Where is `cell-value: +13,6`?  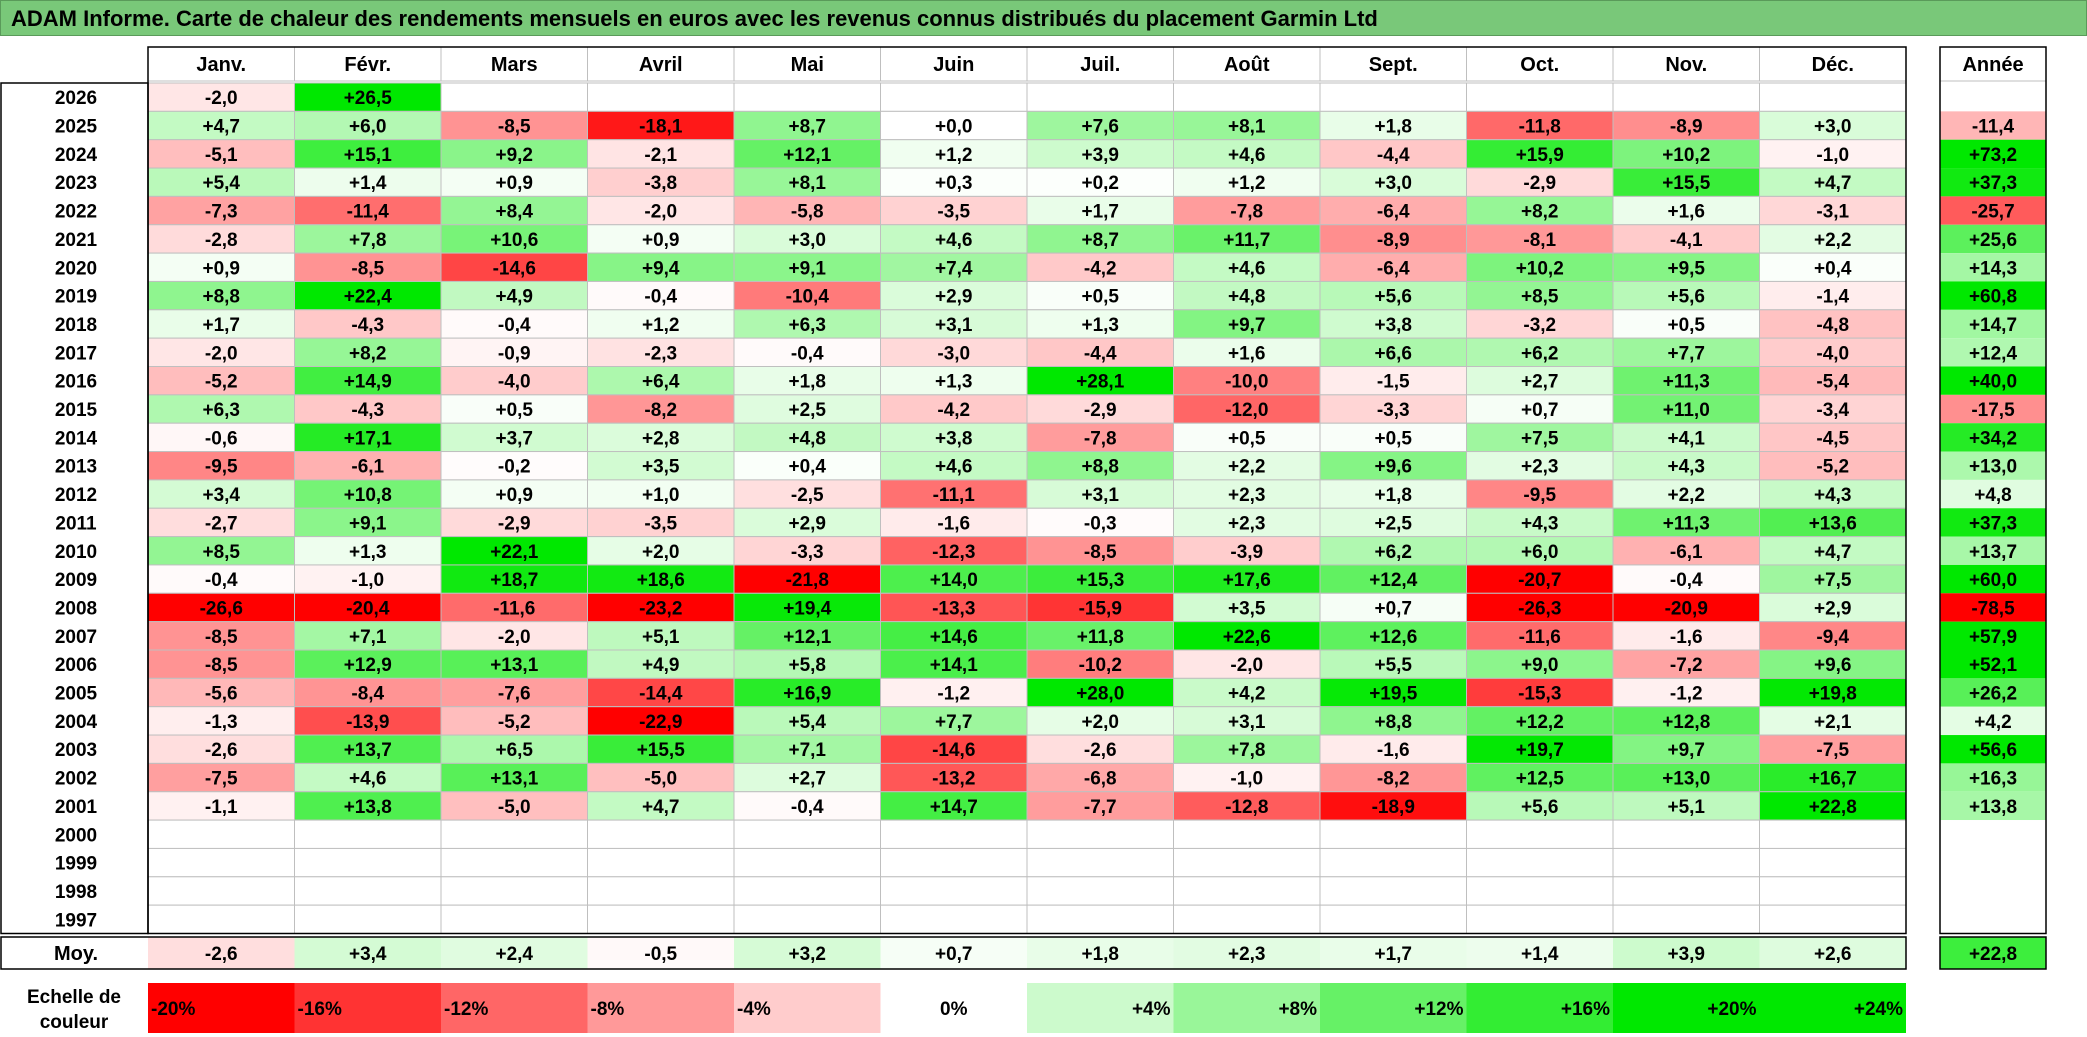 cell-value: +13,6 is located at coordinates (1833, 523).